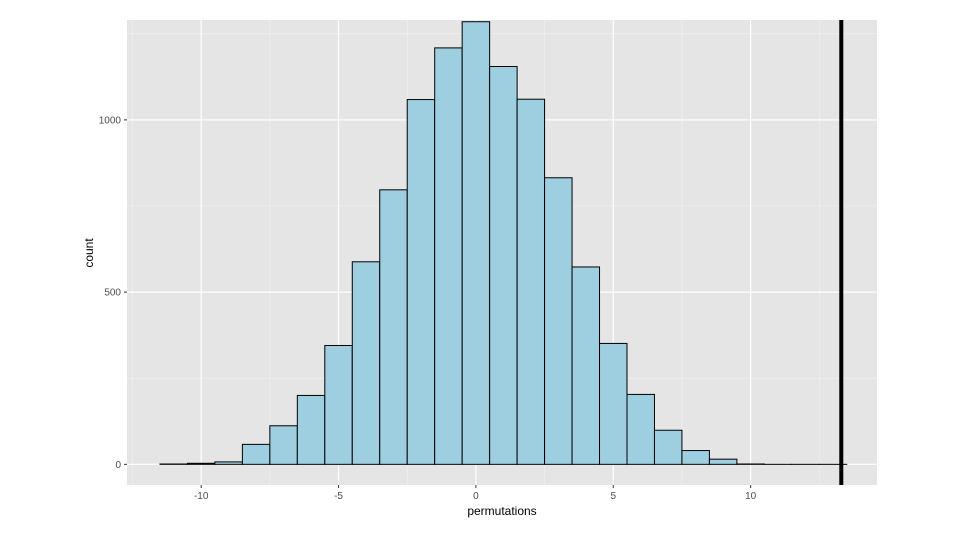 This screenshot has width=960, height=540. I want to click on y-tick-label: 0, so click(118, 465).